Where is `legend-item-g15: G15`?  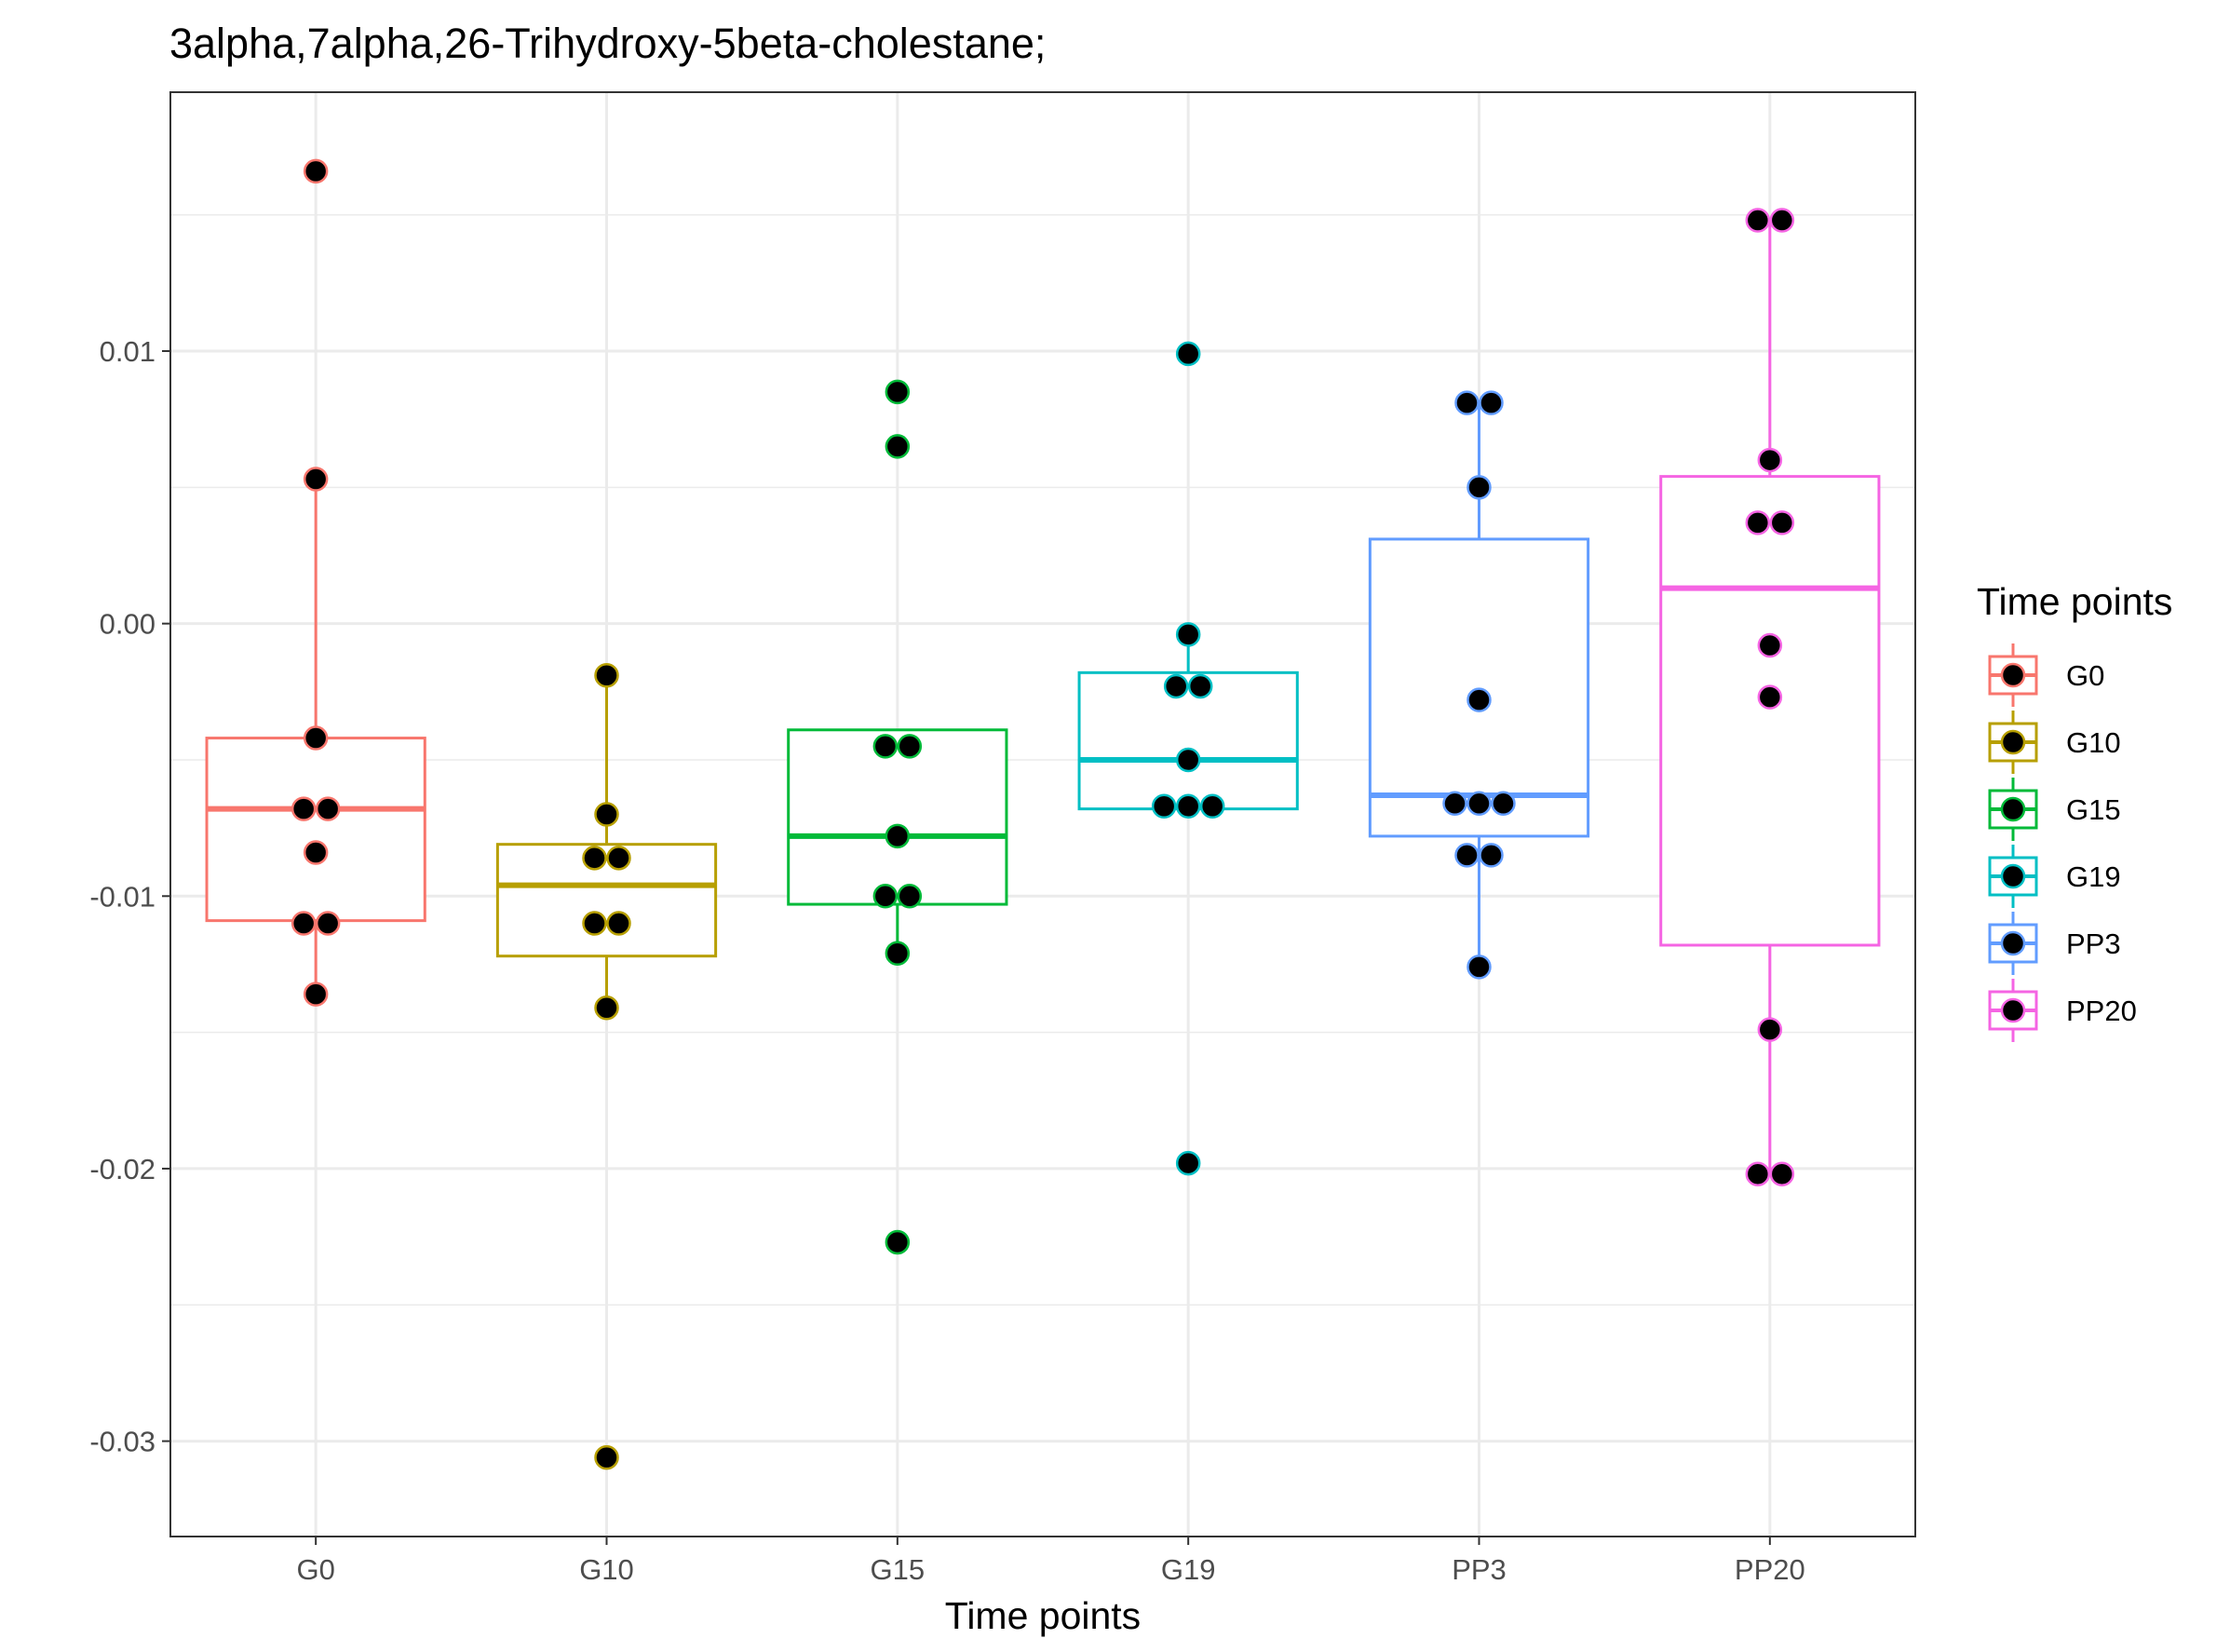
legend-item-g15: G15 is located at coordinates (2055, 809).